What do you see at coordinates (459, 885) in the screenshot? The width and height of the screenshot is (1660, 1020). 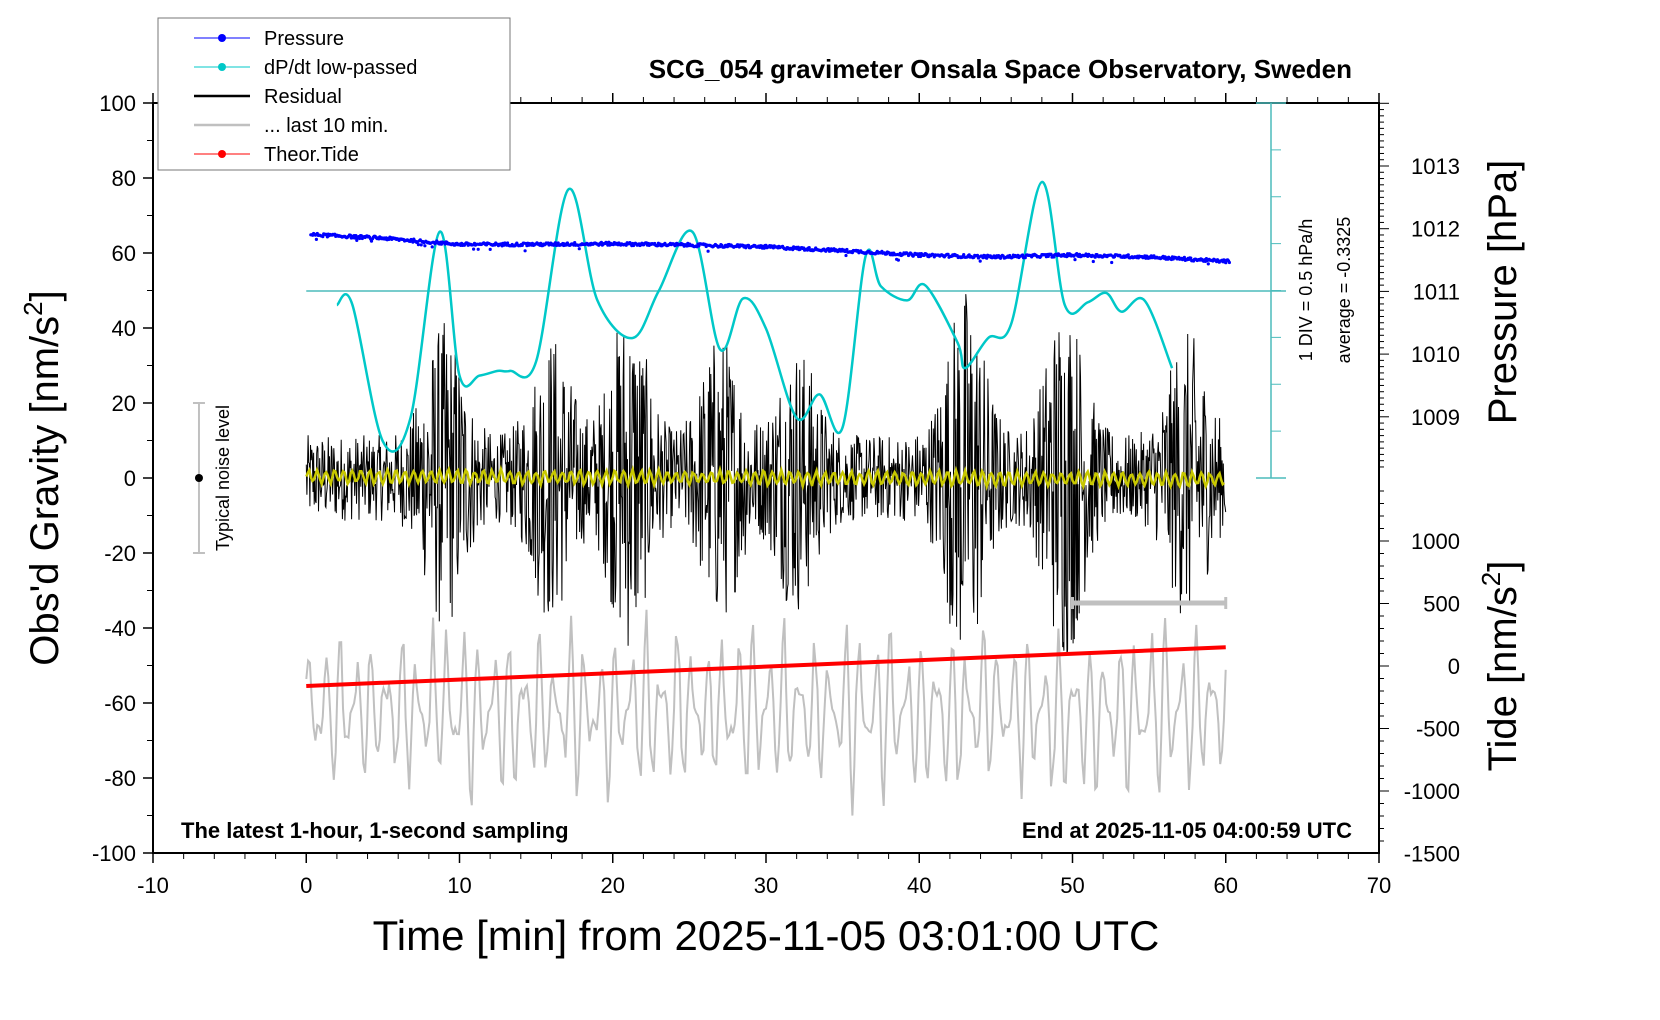 I see `x-tick-label: 10` at bounding box center [459, 885].